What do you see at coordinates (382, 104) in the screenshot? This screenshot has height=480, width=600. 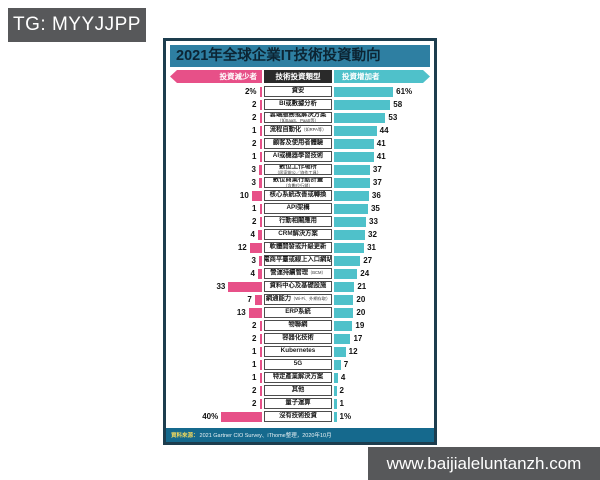 I see `increase-zone: 58` at bounding box center [382, 104].